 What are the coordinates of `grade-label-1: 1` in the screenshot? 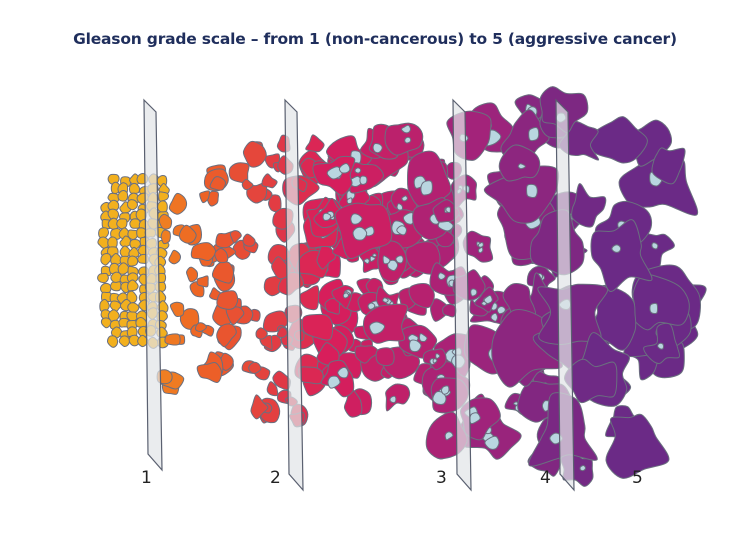 It's located at (146, 478).